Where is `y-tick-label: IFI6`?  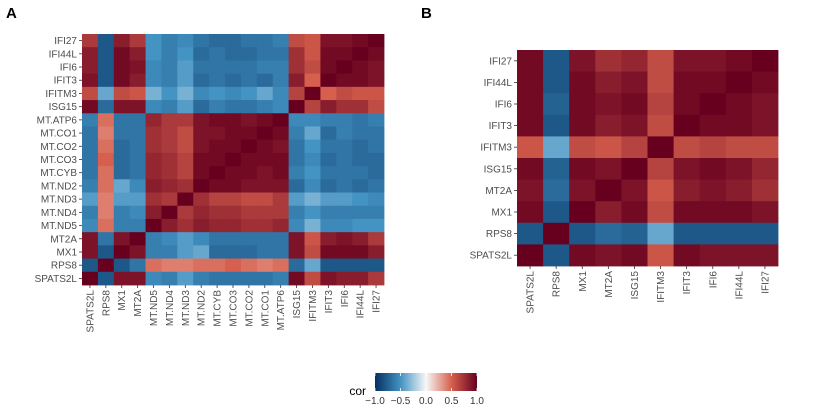 y-tick-label: IFI6 is located at coordinates (69, 68).